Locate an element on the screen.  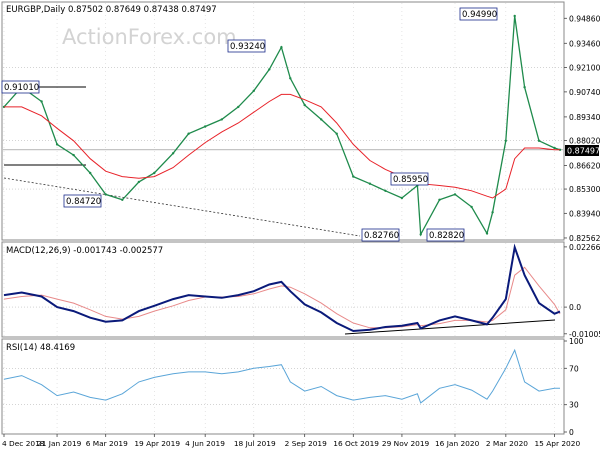
y-tick-label: 0.022662 is located at coordinates (584, 247).